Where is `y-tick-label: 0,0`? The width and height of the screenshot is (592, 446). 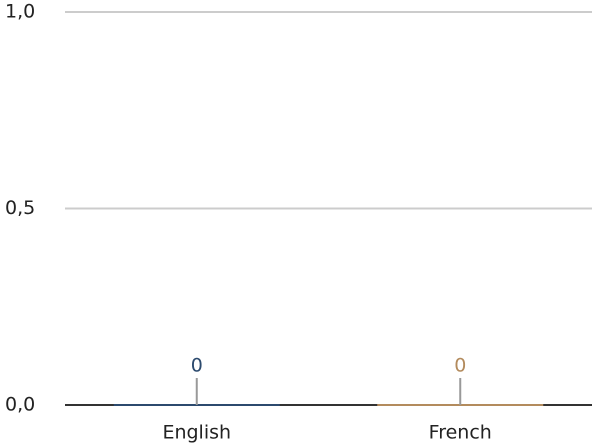
y-tick-label: 0,0 is located at coordinates (20, 405).